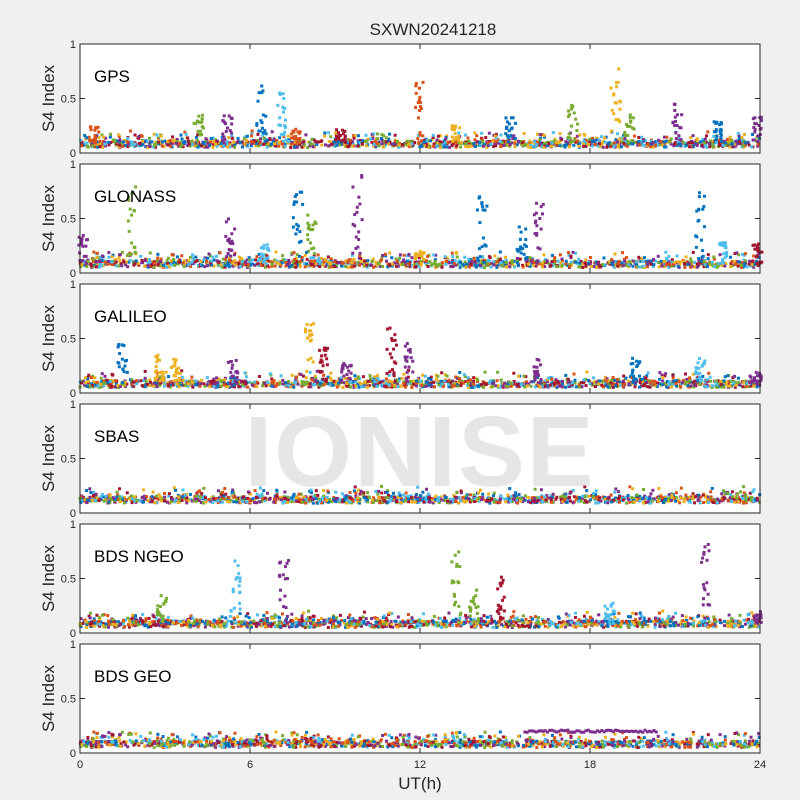 Image resolution: width=800 pixels, height=800 pixels. Describe the element at coordinates (48, 338) in the screenshot. I see `y-axis-label: S4 Index` at that location.